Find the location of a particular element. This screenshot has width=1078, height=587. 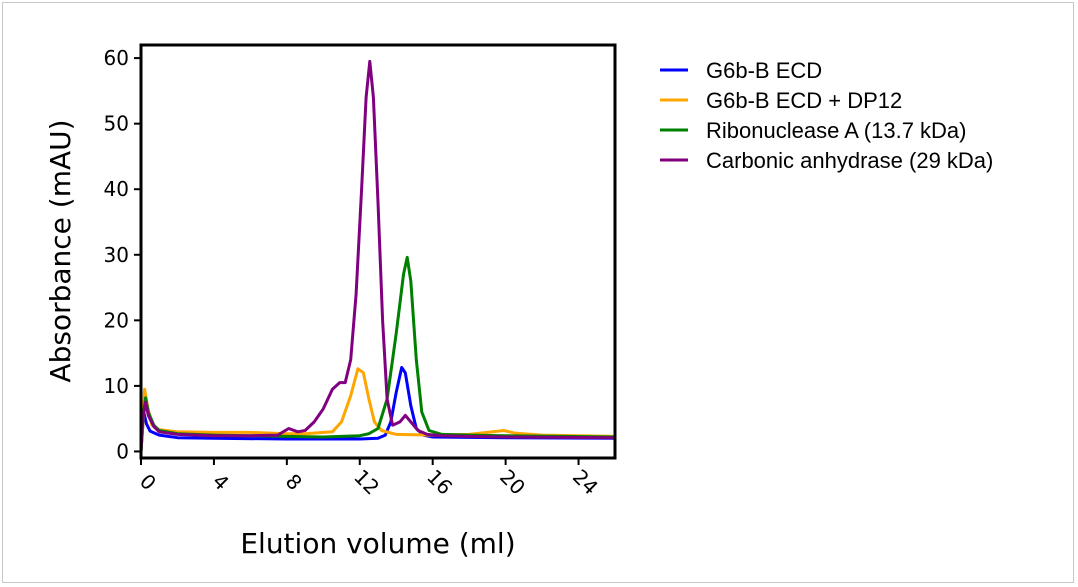

x-axis-title: Elution volume (ml) is located at coordinates (377, 543).